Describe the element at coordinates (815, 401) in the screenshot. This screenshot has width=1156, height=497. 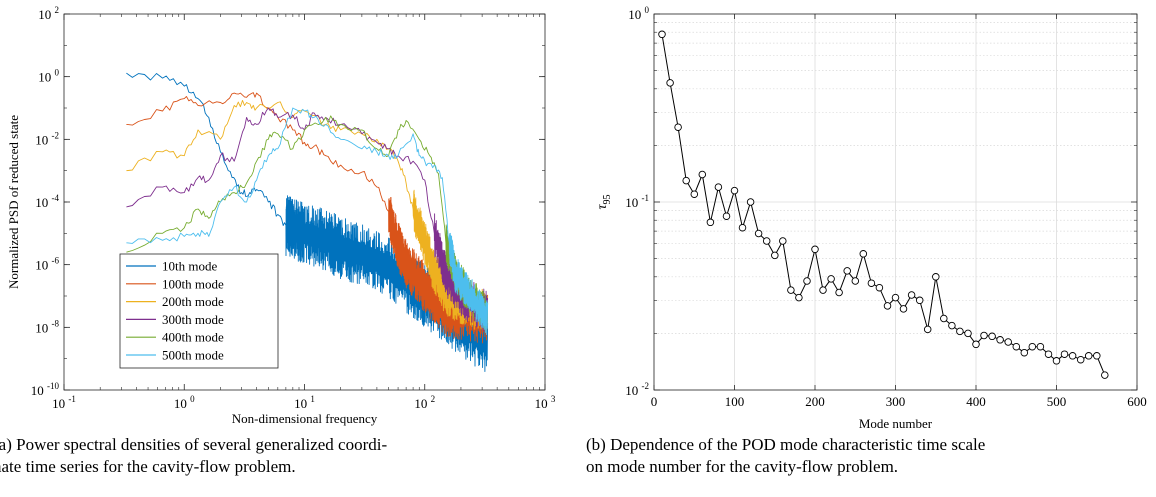
I see `panel-b-x-tick-label: 200` at that location.